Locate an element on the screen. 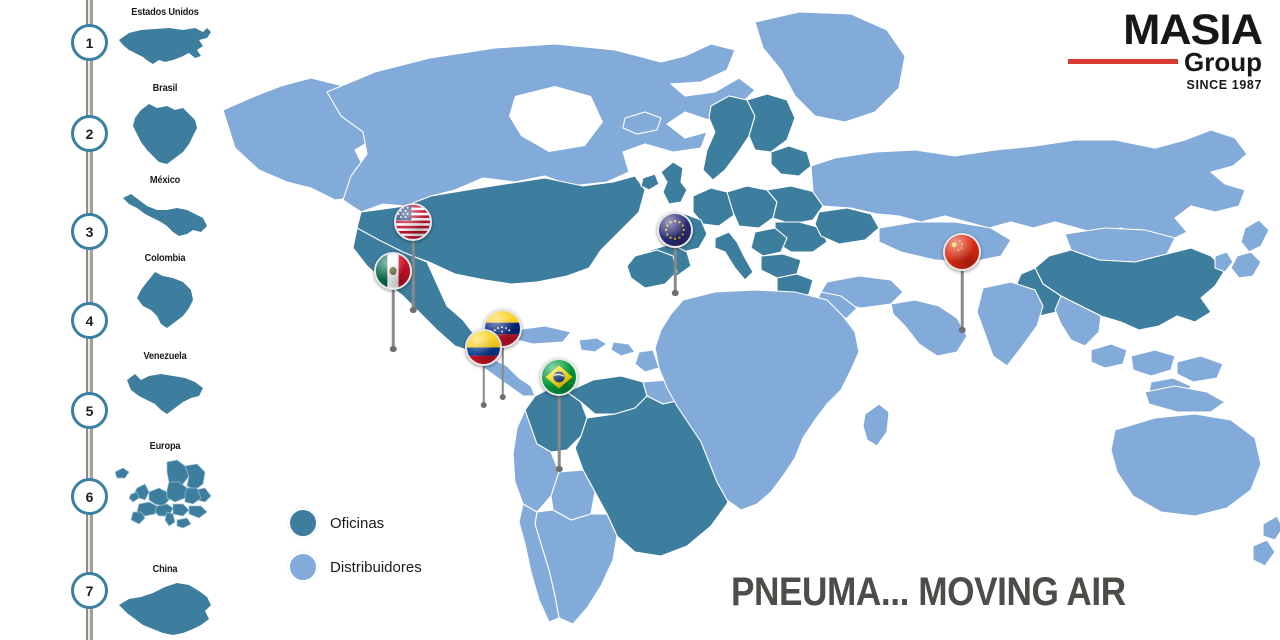 The width and height of the screenshot is (1280, 640). timeline-node-number: 5 is located at coordinates (89, 410).